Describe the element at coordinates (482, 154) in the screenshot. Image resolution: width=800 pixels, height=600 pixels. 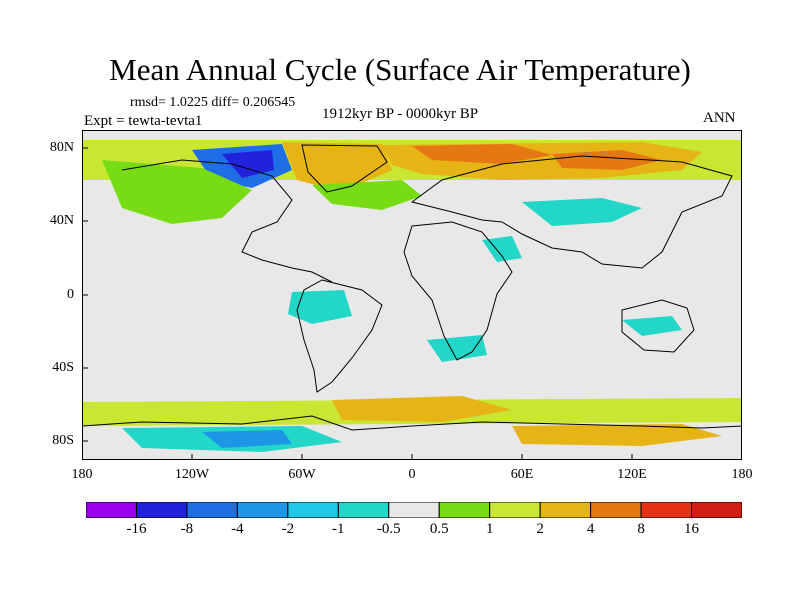
I see `central-arctic-warming` at that location.